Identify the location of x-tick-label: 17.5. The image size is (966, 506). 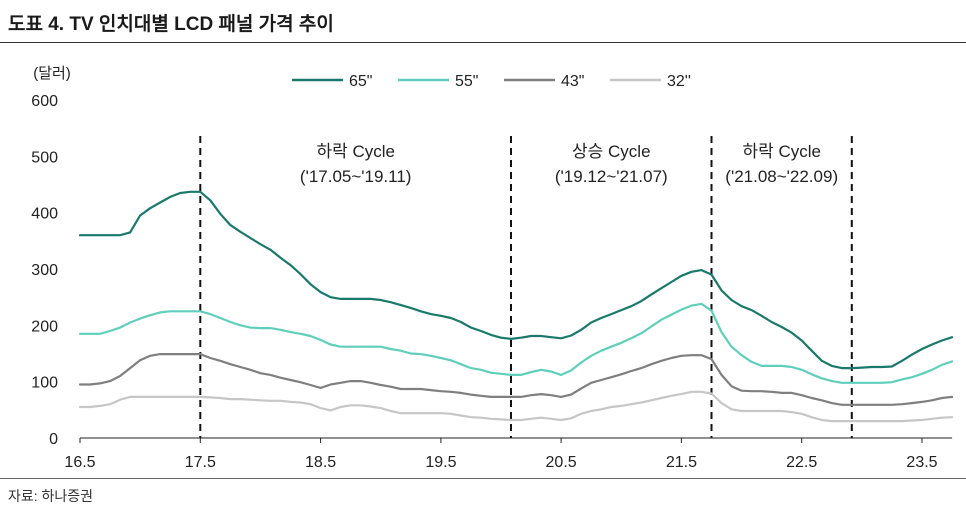
(200, 462).